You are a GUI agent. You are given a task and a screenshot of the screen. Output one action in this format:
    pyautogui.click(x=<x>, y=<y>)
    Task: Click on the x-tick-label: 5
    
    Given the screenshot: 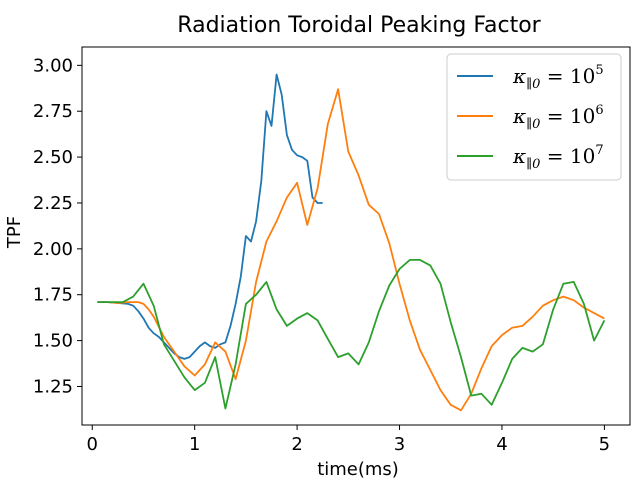 What is the action you would take?
    pyautogui.click(x=604, y=444)
    